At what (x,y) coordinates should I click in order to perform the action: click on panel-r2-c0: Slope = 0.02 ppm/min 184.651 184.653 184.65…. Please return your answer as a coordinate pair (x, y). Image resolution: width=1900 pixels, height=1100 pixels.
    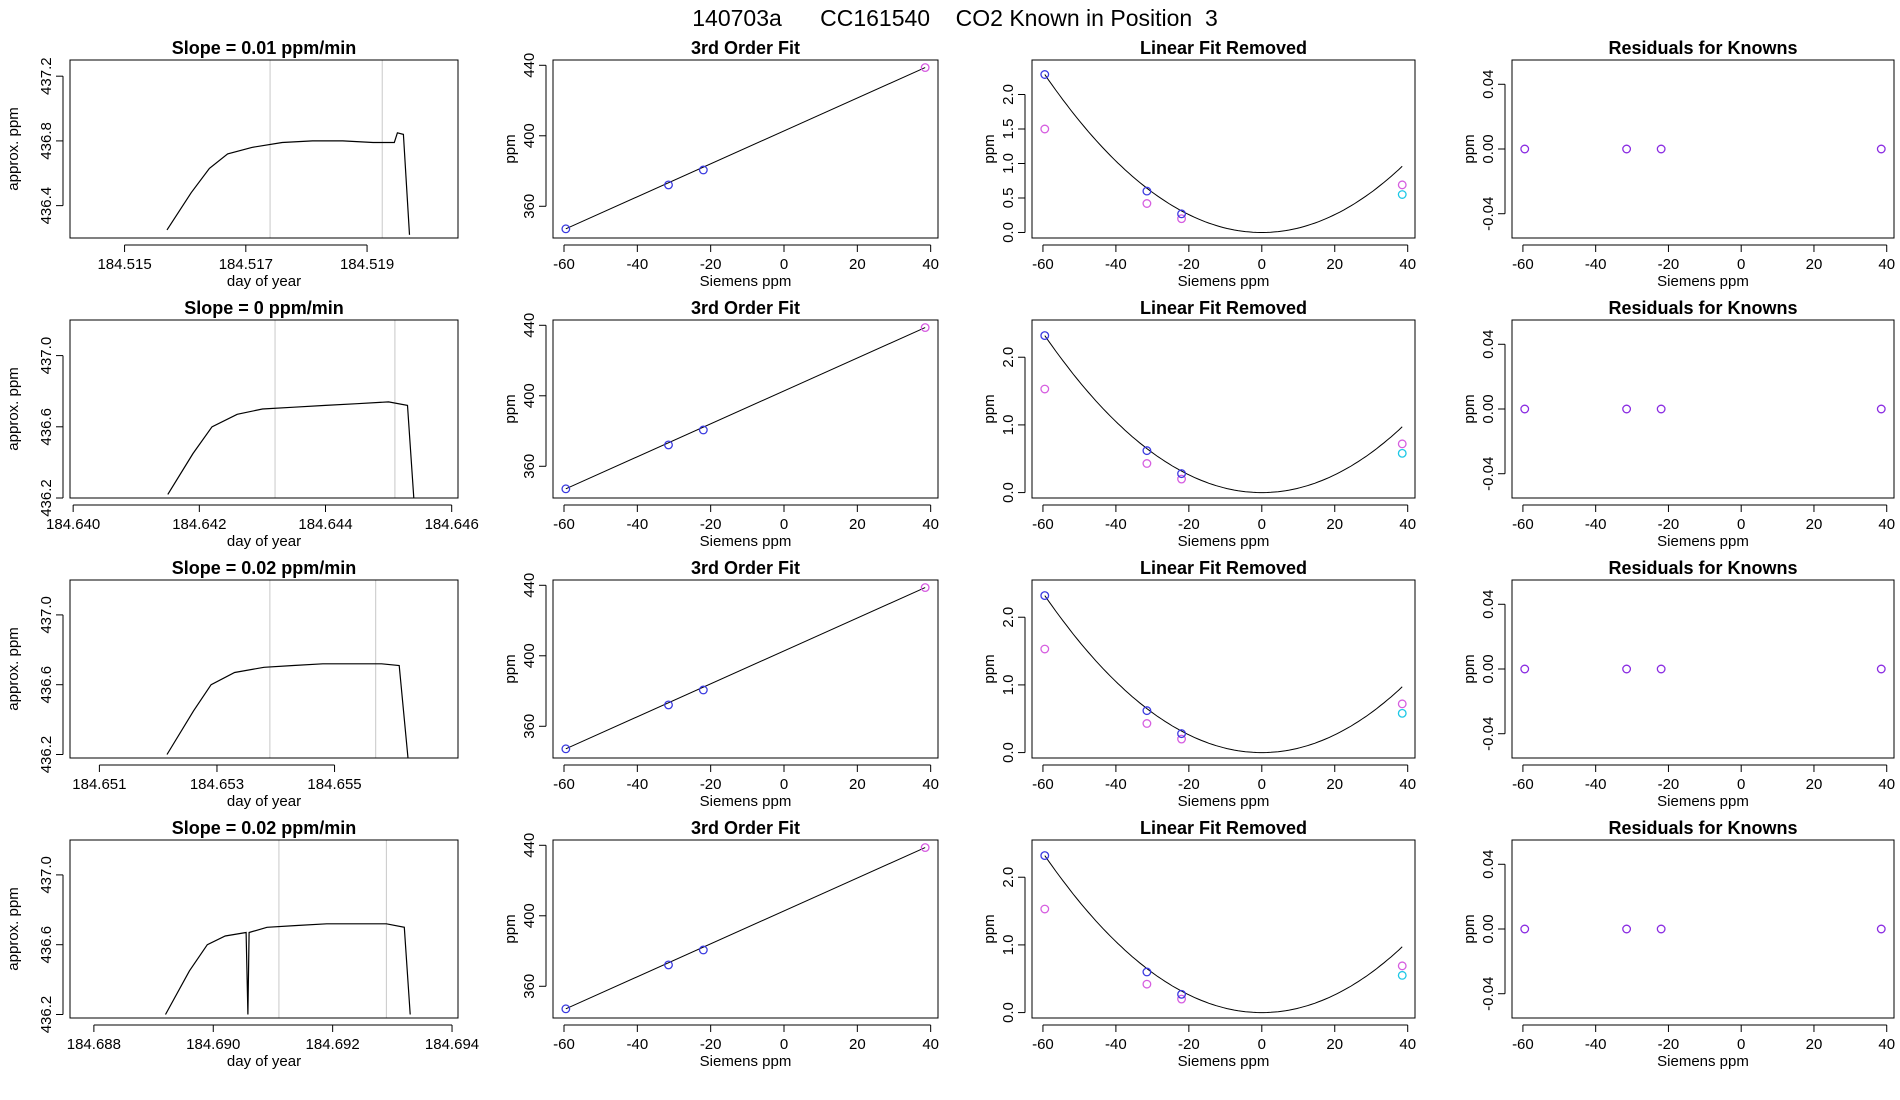
    Looking at the image, I should click on (232, 684).